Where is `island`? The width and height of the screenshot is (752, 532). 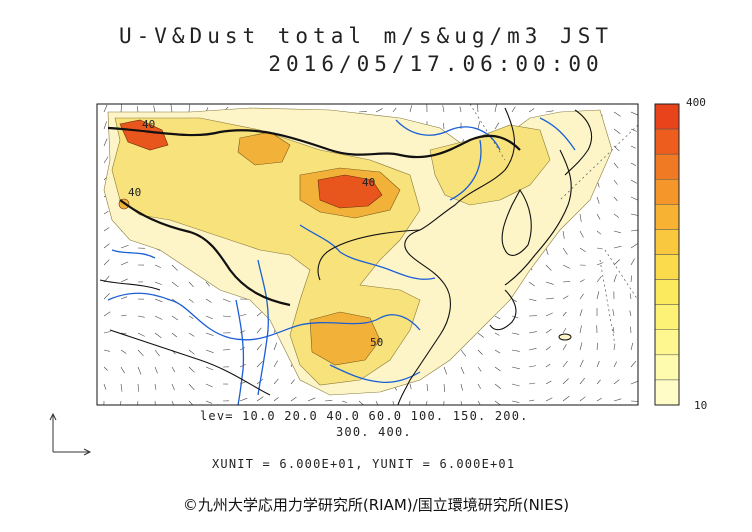 island is located at coordinates (565, 337).